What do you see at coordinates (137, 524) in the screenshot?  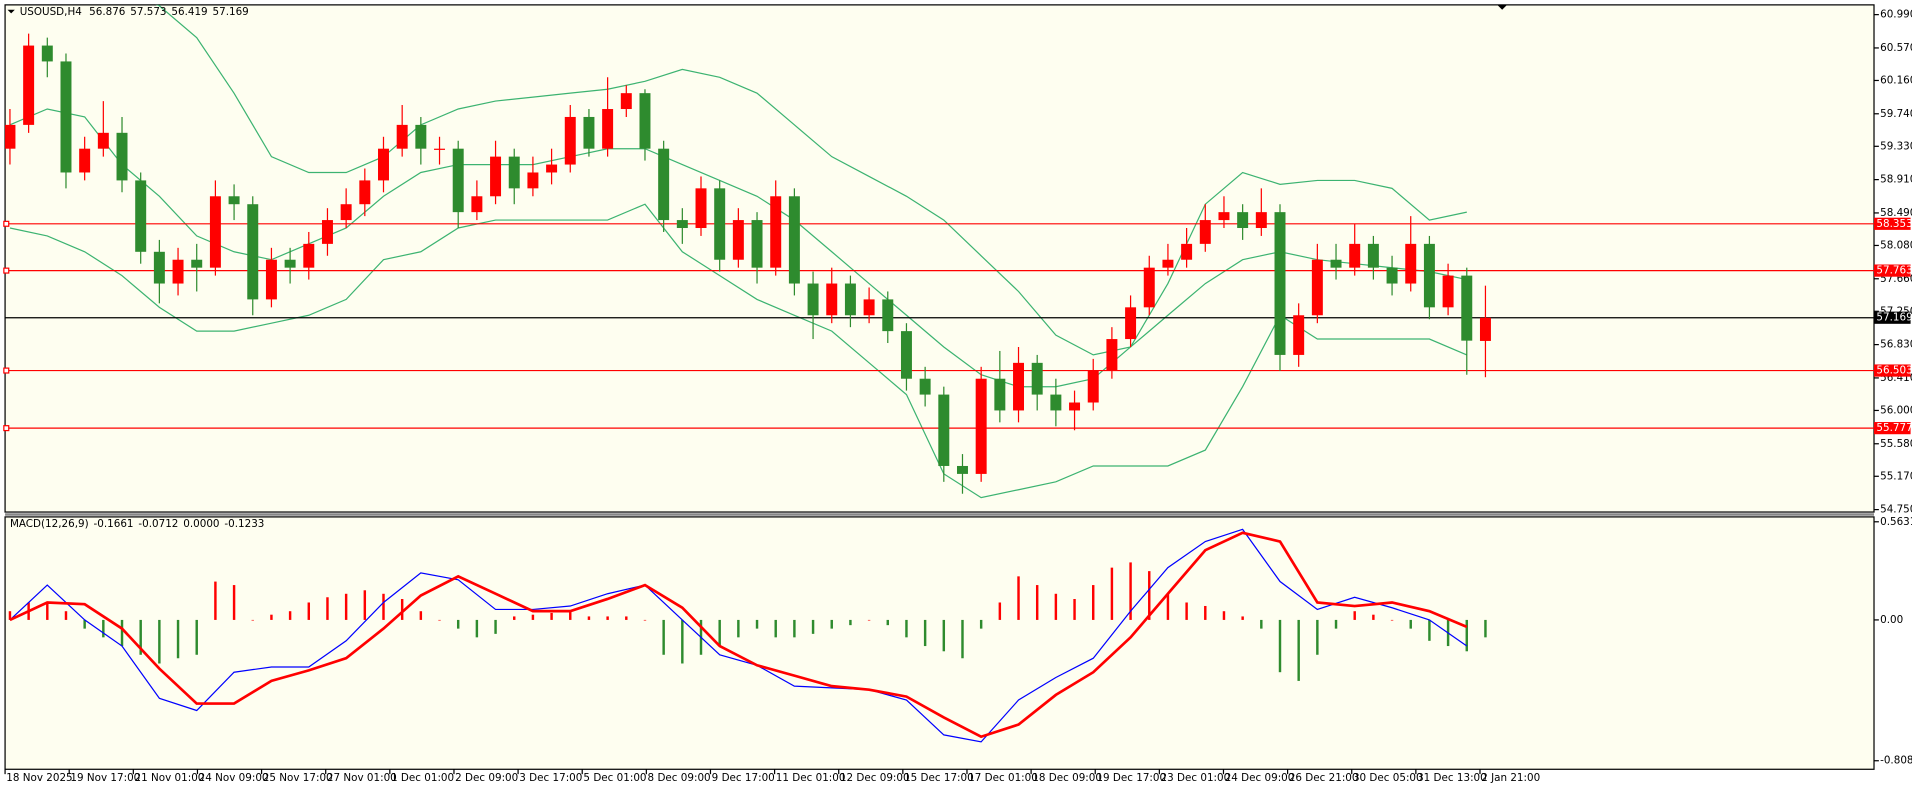 I see `macd-header: MACD(12,26,9) -0.1661 -0.0712 0.0000 -0.1233` at bounding box center [137, 524].